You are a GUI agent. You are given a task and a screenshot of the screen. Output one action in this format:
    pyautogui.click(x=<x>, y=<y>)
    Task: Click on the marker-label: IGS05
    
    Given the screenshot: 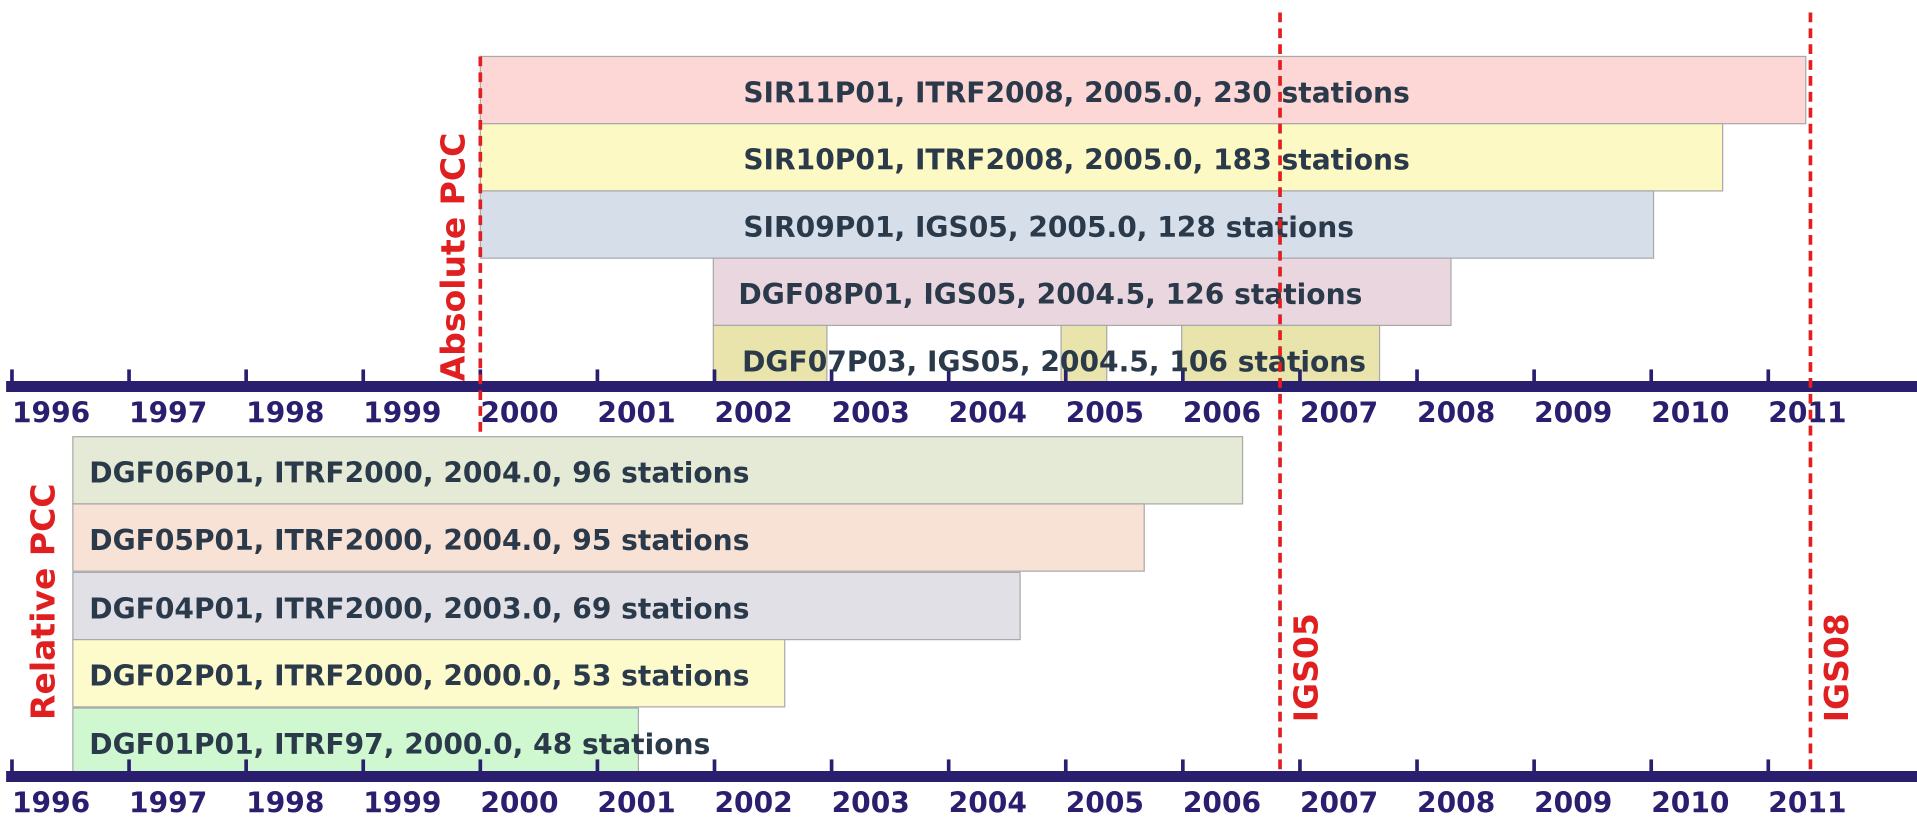 What is the action you would take?
    pyautogui.click(x=1306, y=667)
    